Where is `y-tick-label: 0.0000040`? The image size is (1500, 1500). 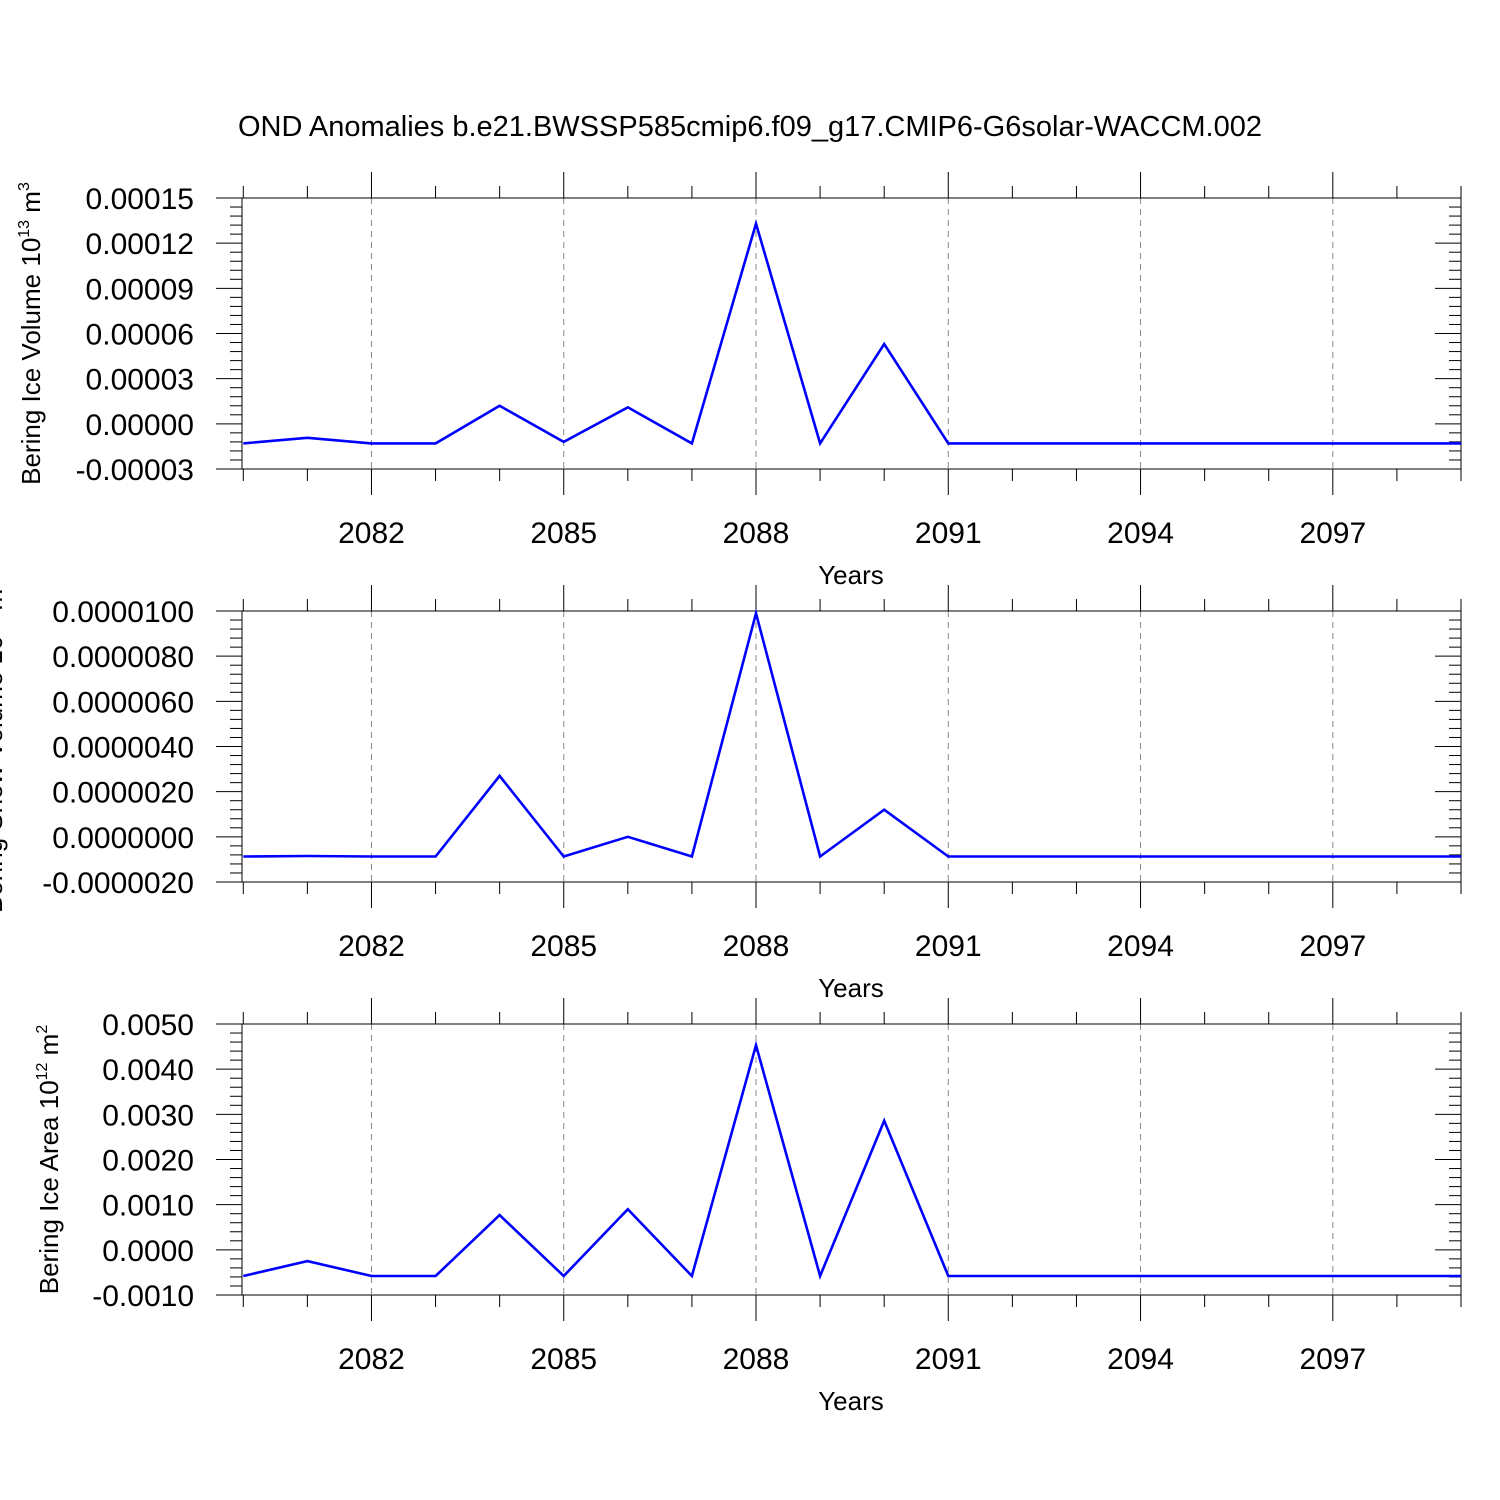
y-tick-label: 0.0000040 is located at coordinates (123, 748).